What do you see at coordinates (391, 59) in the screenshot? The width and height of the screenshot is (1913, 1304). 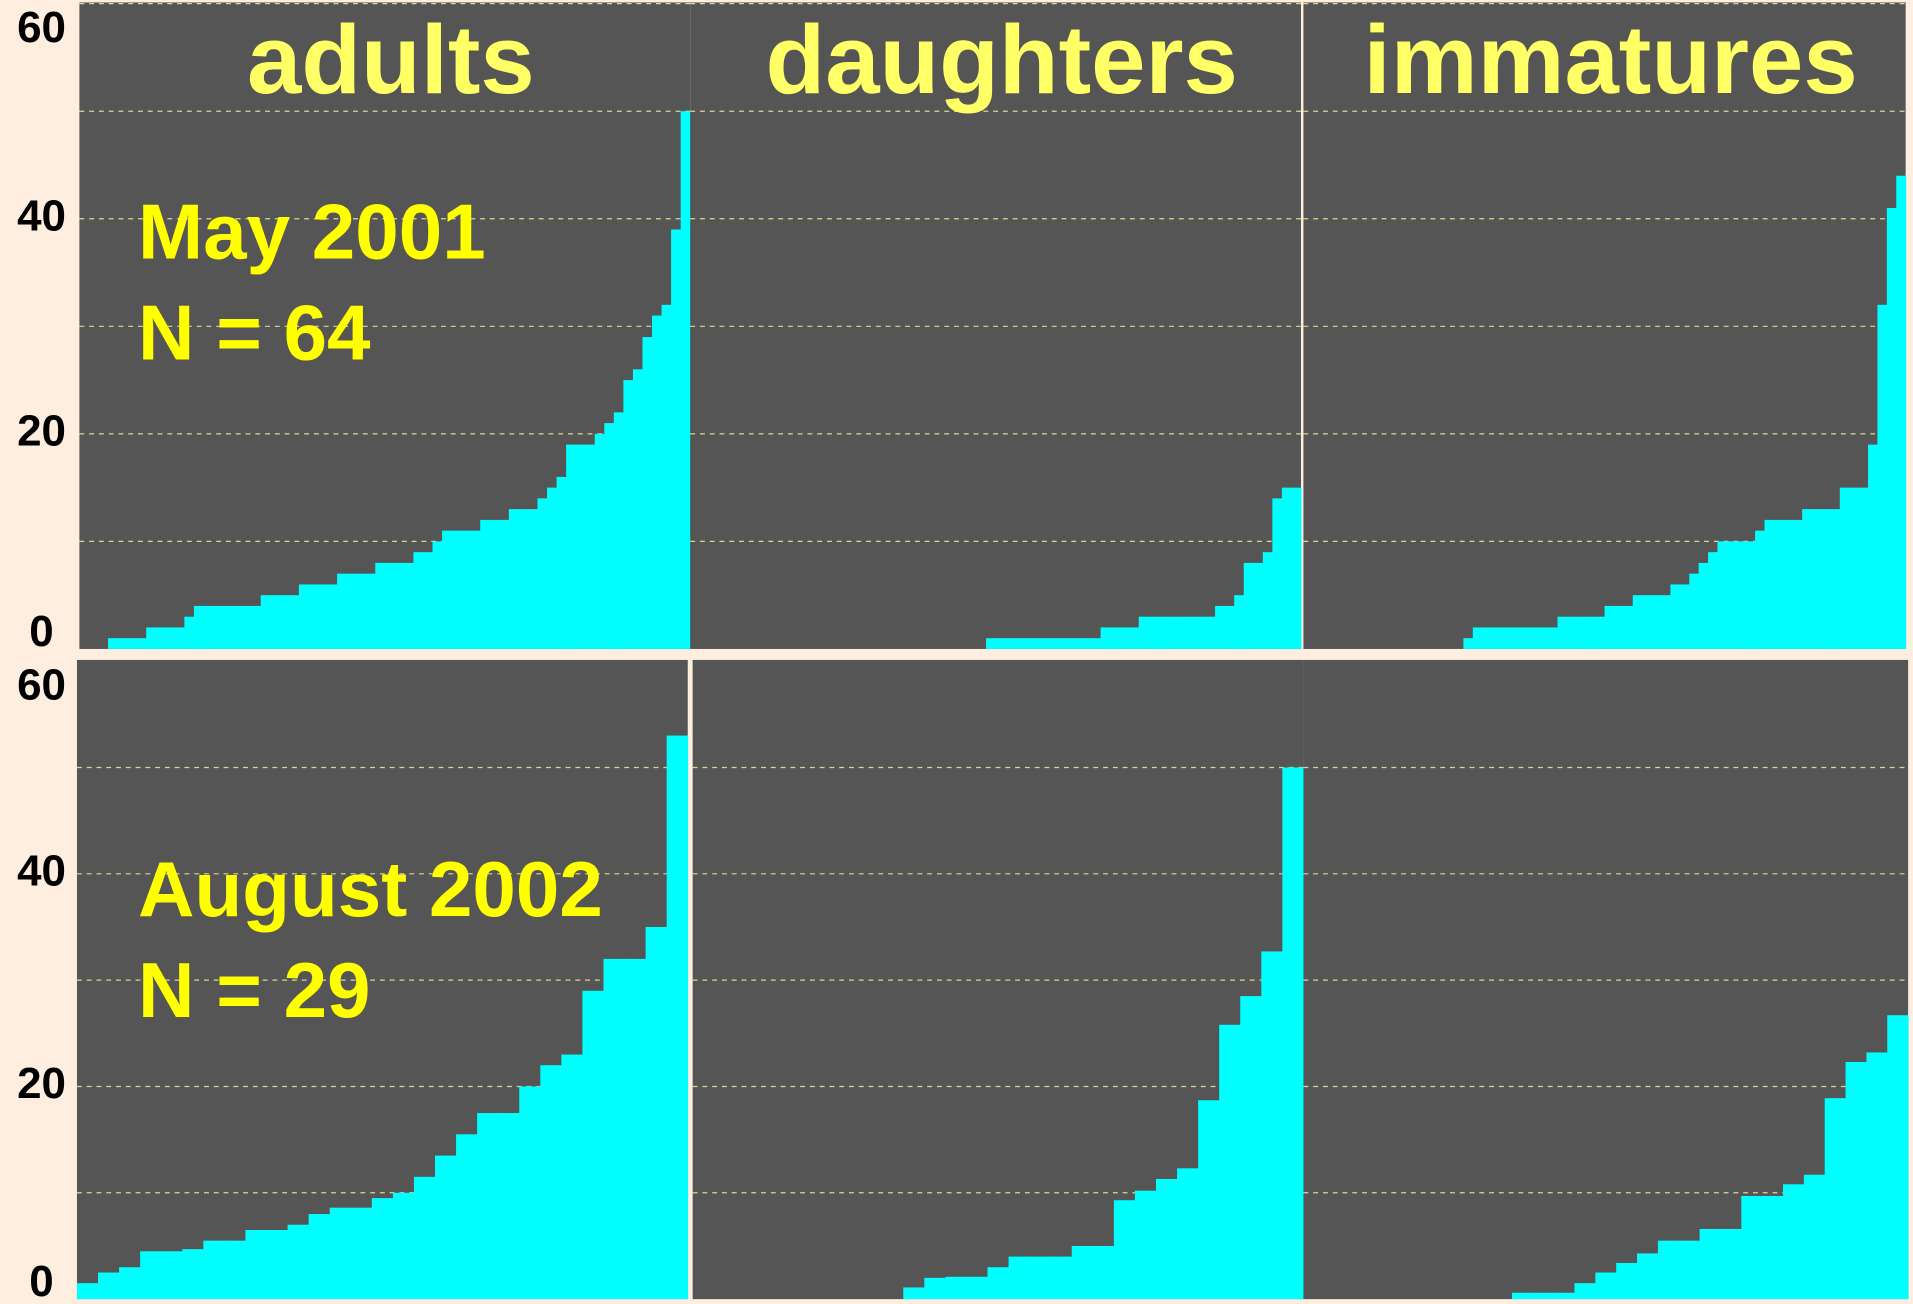 I see `panel-title: adults` at bounding box center [391, 59].